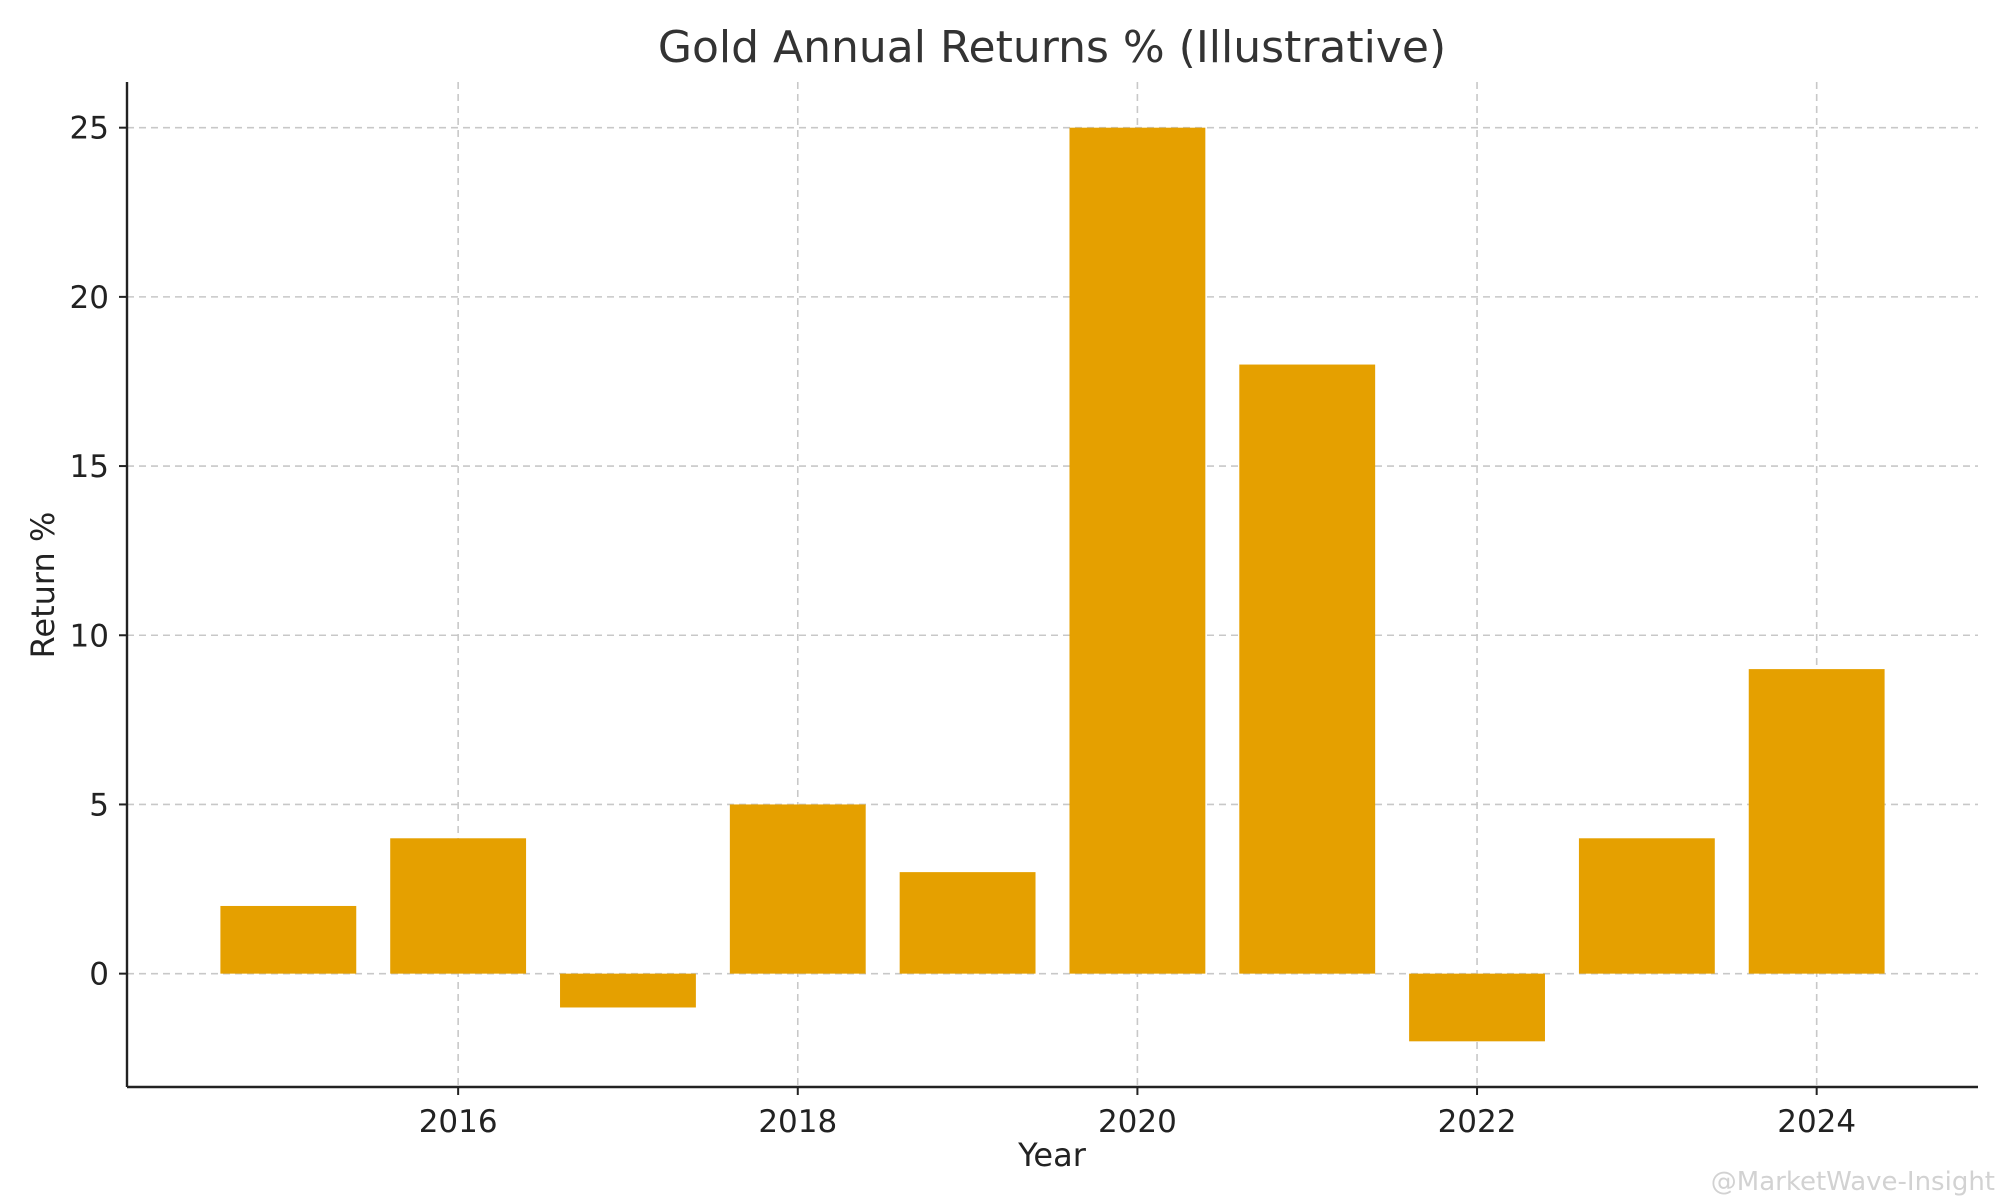 This screenshot has height=1200, width=2000. Describe the element at coordinates (1477, 1122) in the screenshot. I see `x-tick-label-2022: 2022` at that location.